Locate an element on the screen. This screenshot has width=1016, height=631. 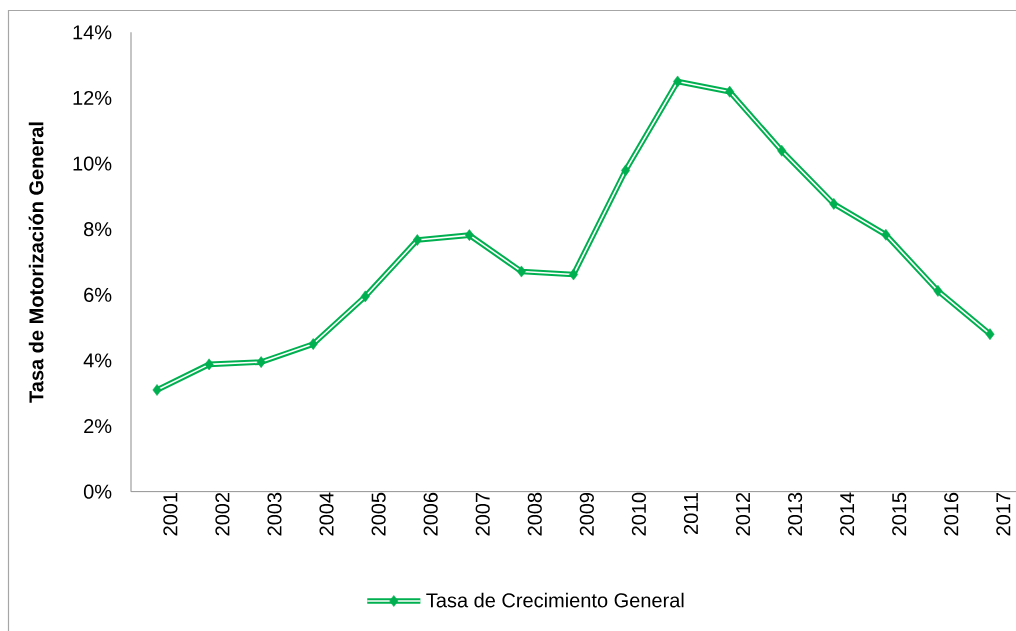
y-tick-label: 0% is located at coordinates (97, 491).